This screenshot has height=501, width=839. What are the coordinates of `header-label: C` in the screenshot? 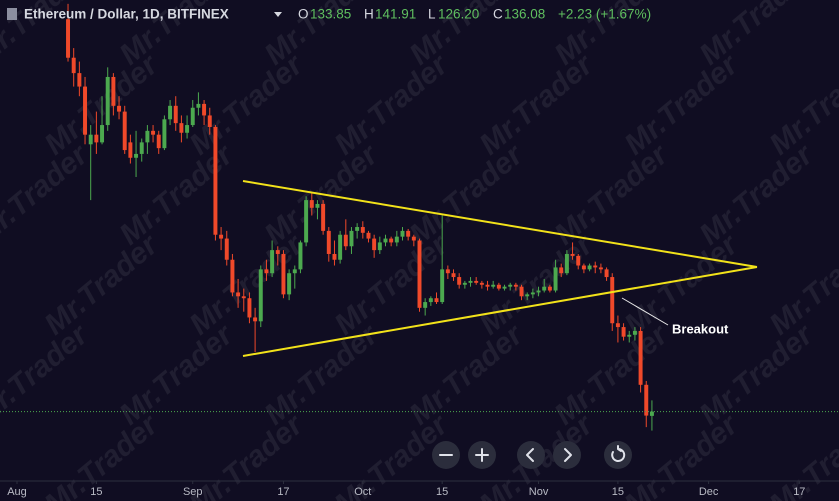 It's located at (498, 14).